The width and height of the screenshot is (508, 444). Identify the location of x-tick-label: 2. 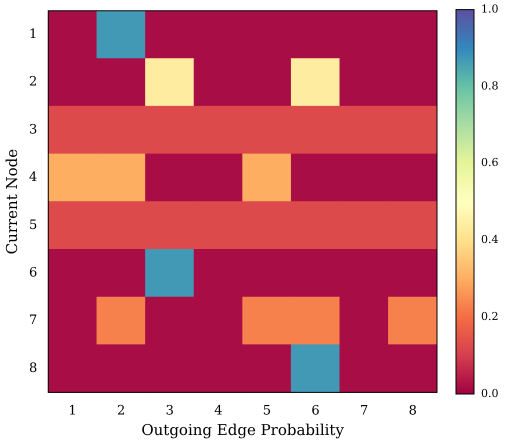
(121, 411).